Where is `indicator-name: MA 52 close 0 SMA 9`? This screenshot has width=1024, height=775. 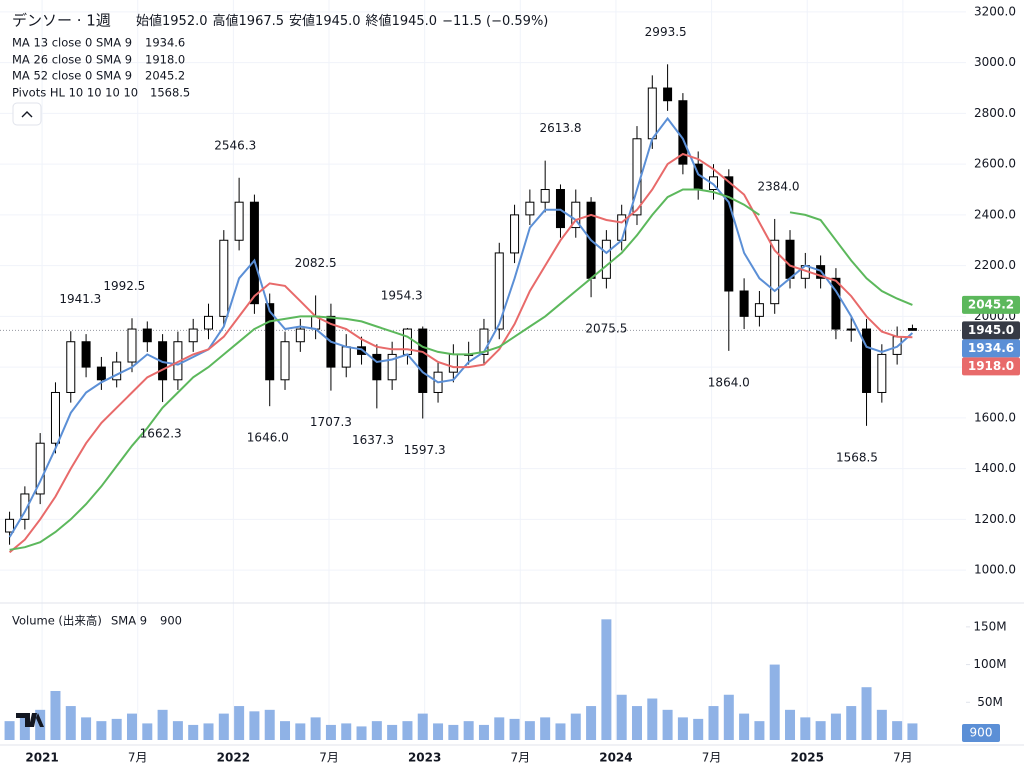 indicator-name: MA 52 close 0 SMA 9 is located at coordinates (72, 76).